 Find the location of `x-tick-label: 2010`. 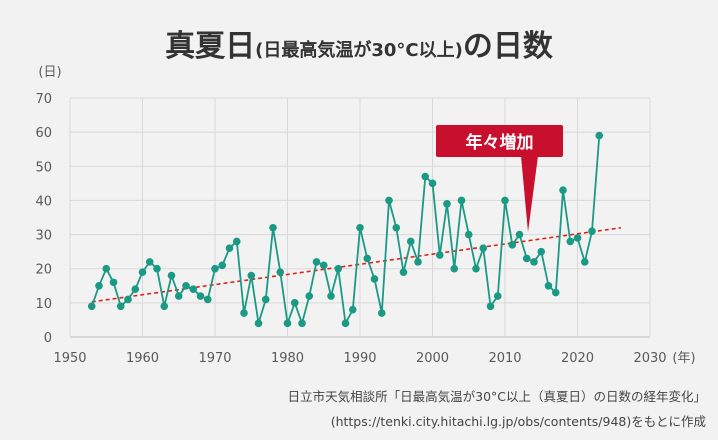

x-tick-label: 2010 is located at coordinates (504, 358).